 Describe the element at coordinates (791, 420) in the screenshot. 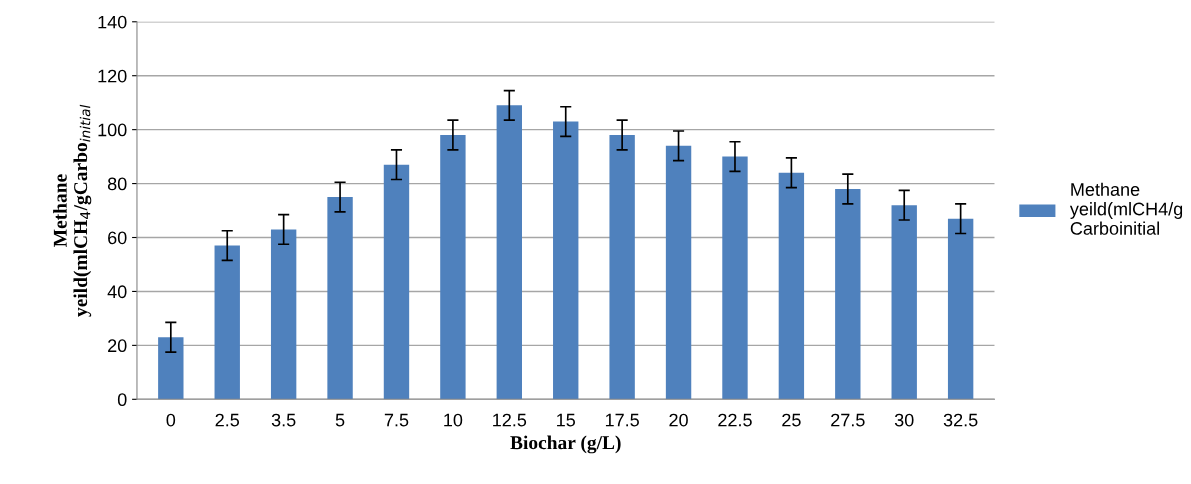

I see `x-tick-label: 25` at that location.